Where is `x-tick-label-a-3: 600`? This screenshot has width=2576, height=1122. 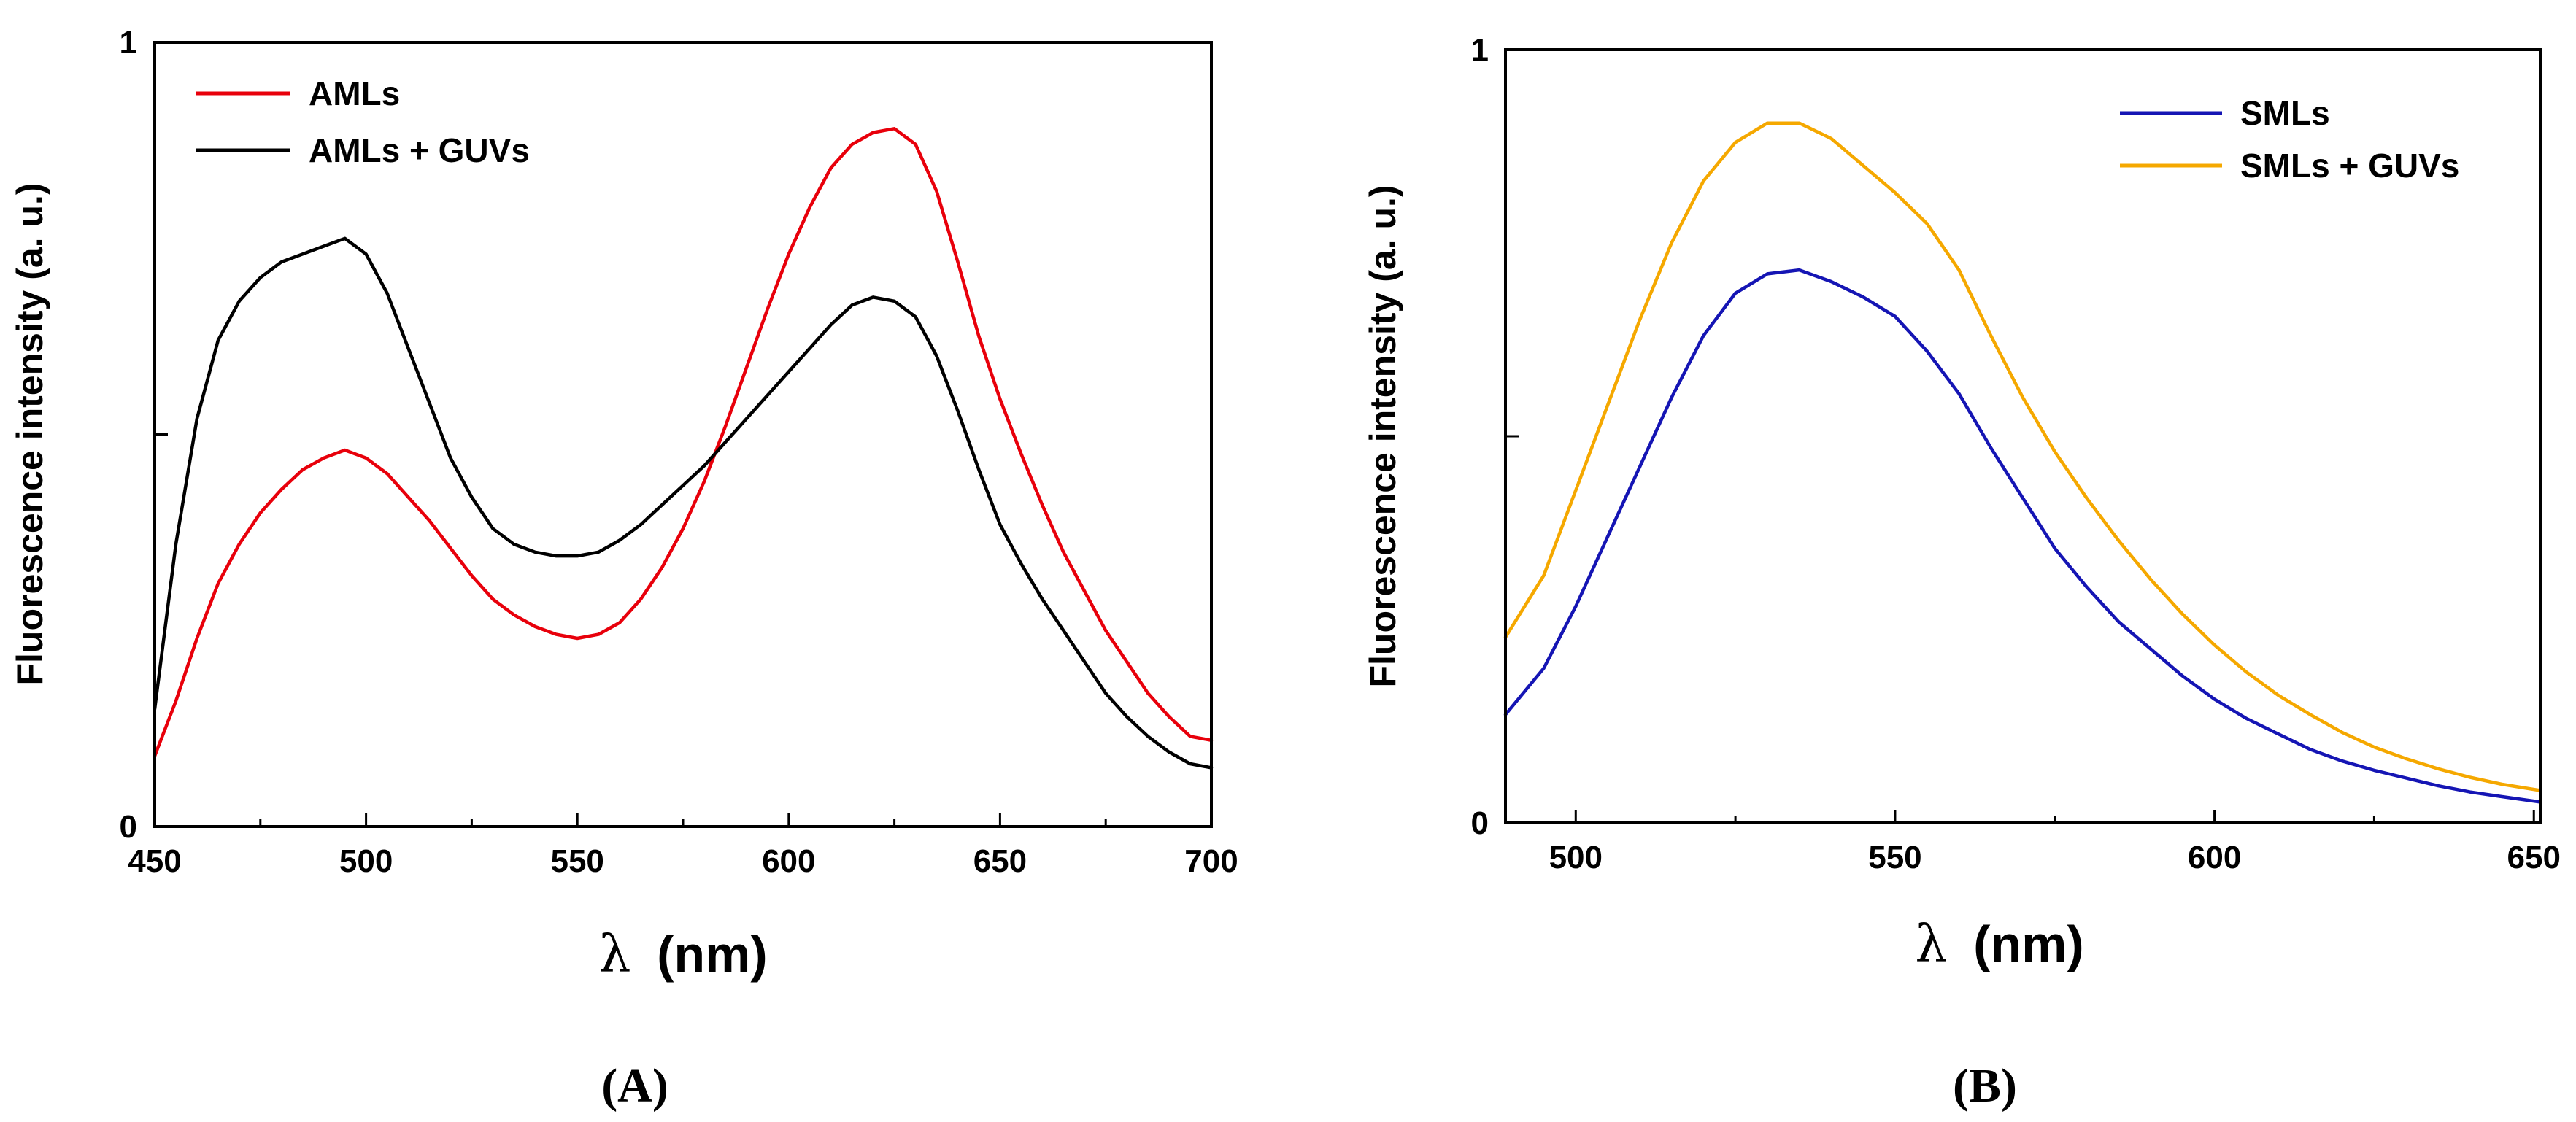 x-tick-label-a-3: 600 is located at coordinates (789, 861).